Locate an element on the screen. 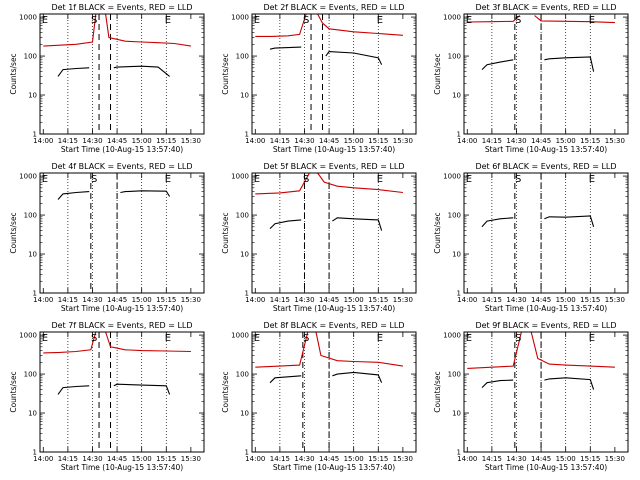 This screenshot has width=640, height=480. panel-title: Det 2f BLACK = Events, RED = LLD is located at coordinates (333, 7).